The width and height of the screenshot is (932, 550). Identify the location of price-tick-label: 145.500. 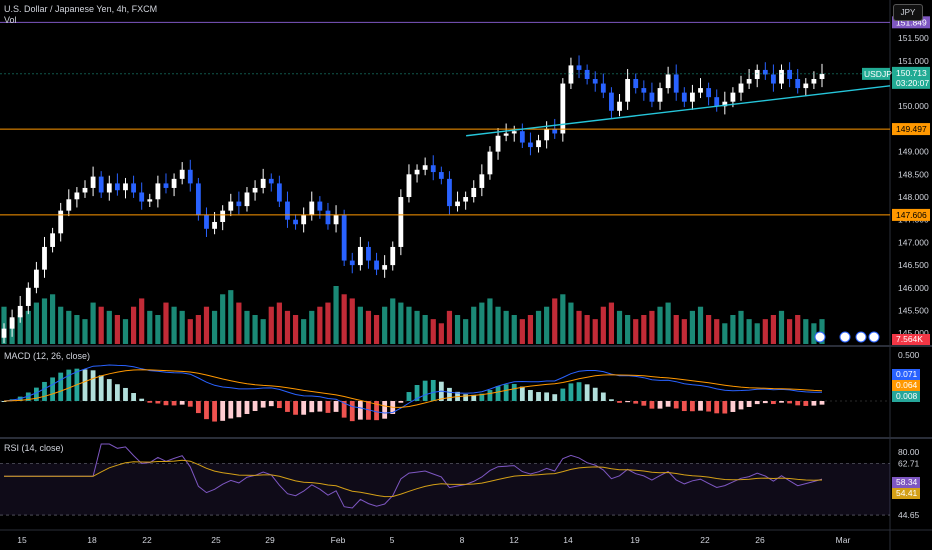
(913, 310).